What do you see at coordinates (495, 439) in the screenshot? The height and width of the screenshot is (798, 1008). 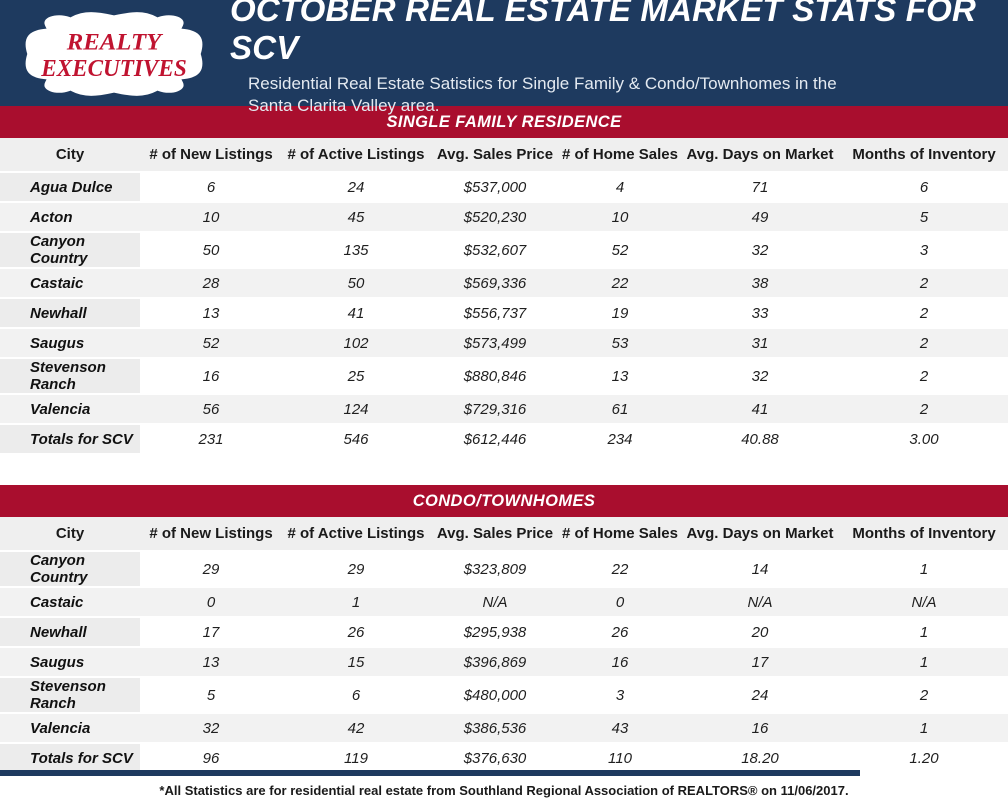 I see `value-cell: $612,446` at bounding box center [495, 439].